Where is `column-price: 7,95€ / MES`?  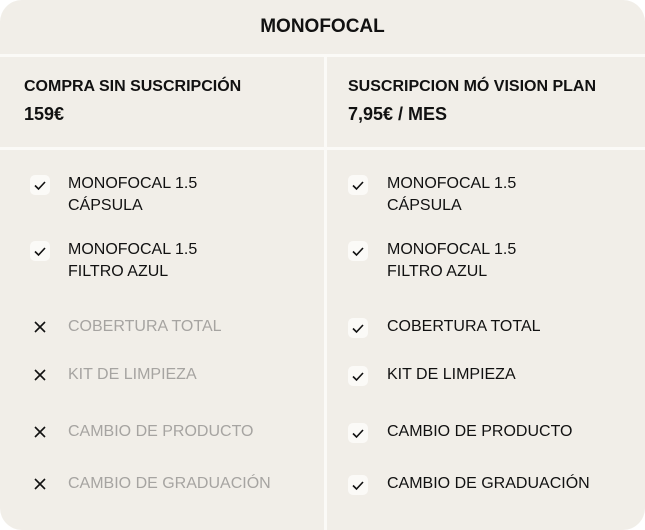 column-price: 7,95€ / MES is located at coordinates (398, 114).